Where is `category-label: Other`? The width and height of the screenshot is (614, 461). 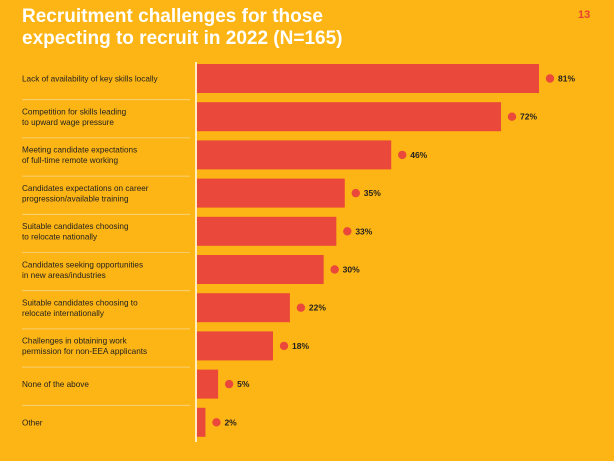
category-label: Other is located at coordinates (32, 422).